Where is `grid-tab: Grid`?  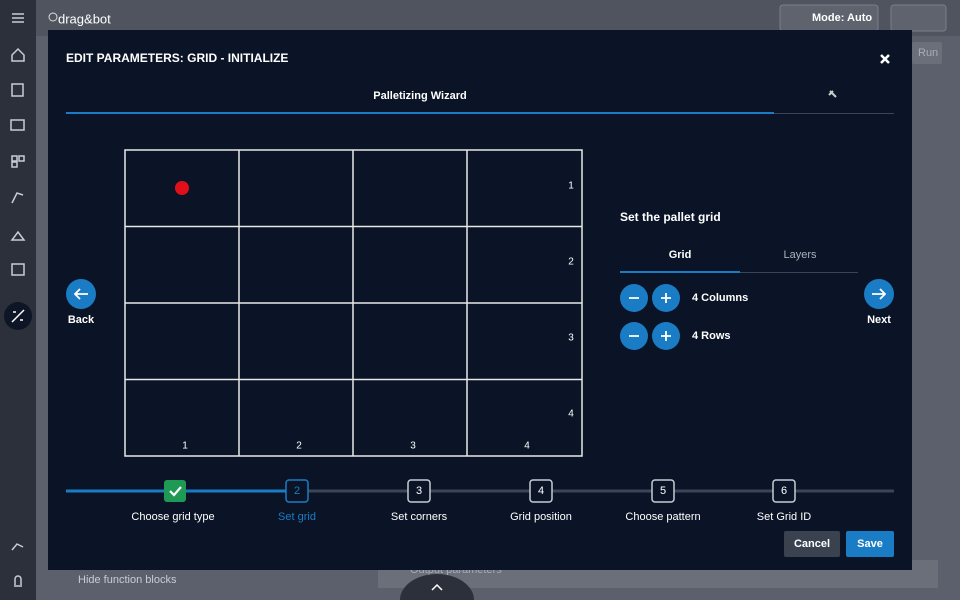 grid-tab: Grid is located at coordinates (680, 255).